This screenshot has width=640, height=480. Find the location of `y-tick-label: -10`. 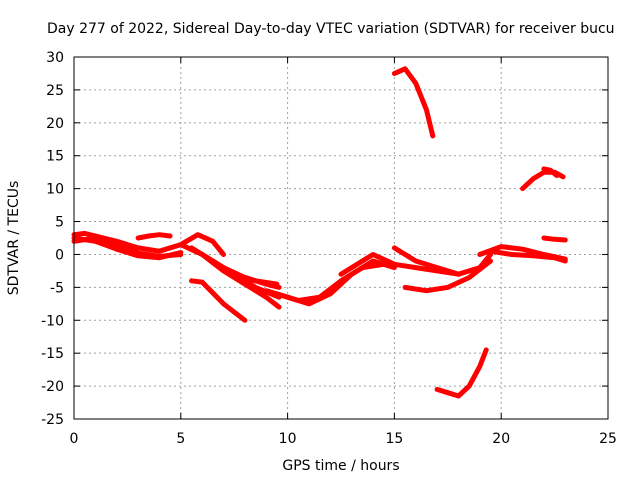

y-tick-label: -10 is located at coordinates (52, 321).